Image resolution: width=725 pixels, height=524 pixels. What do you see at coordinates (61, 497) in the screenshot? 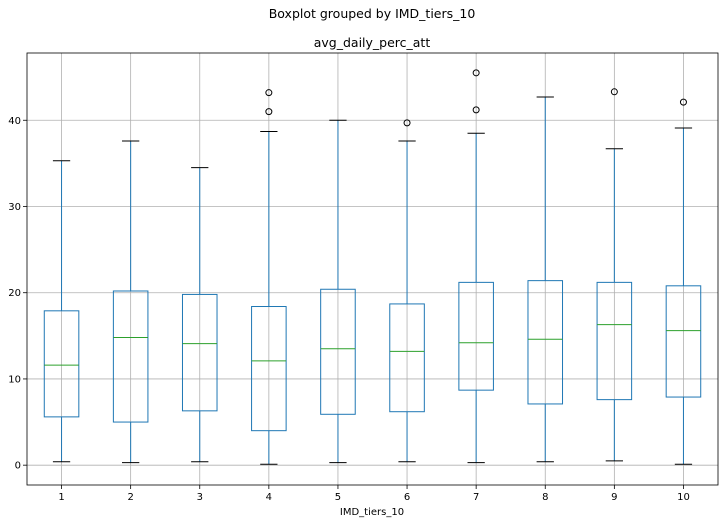
I see `x-tick-label: 1` at bounding box center [61, 497].